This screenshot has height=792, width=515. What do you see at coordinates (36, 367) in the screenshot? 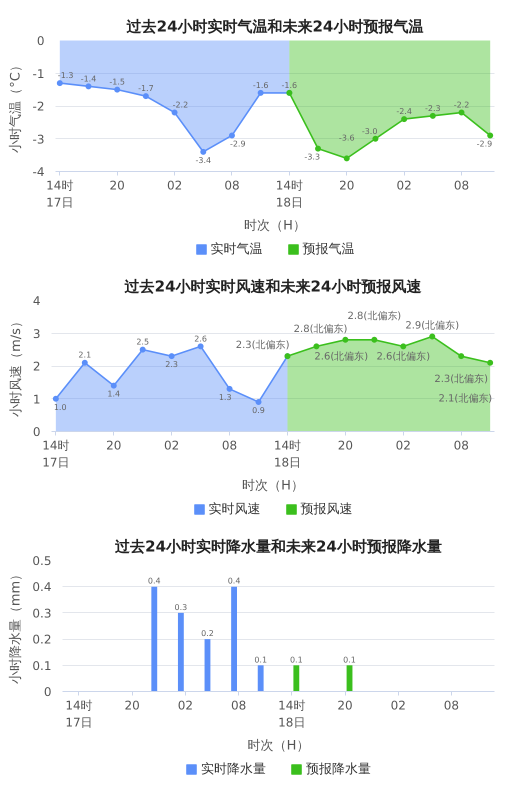
I see `y-tick-label: 2` at bounding box center [36, 367].